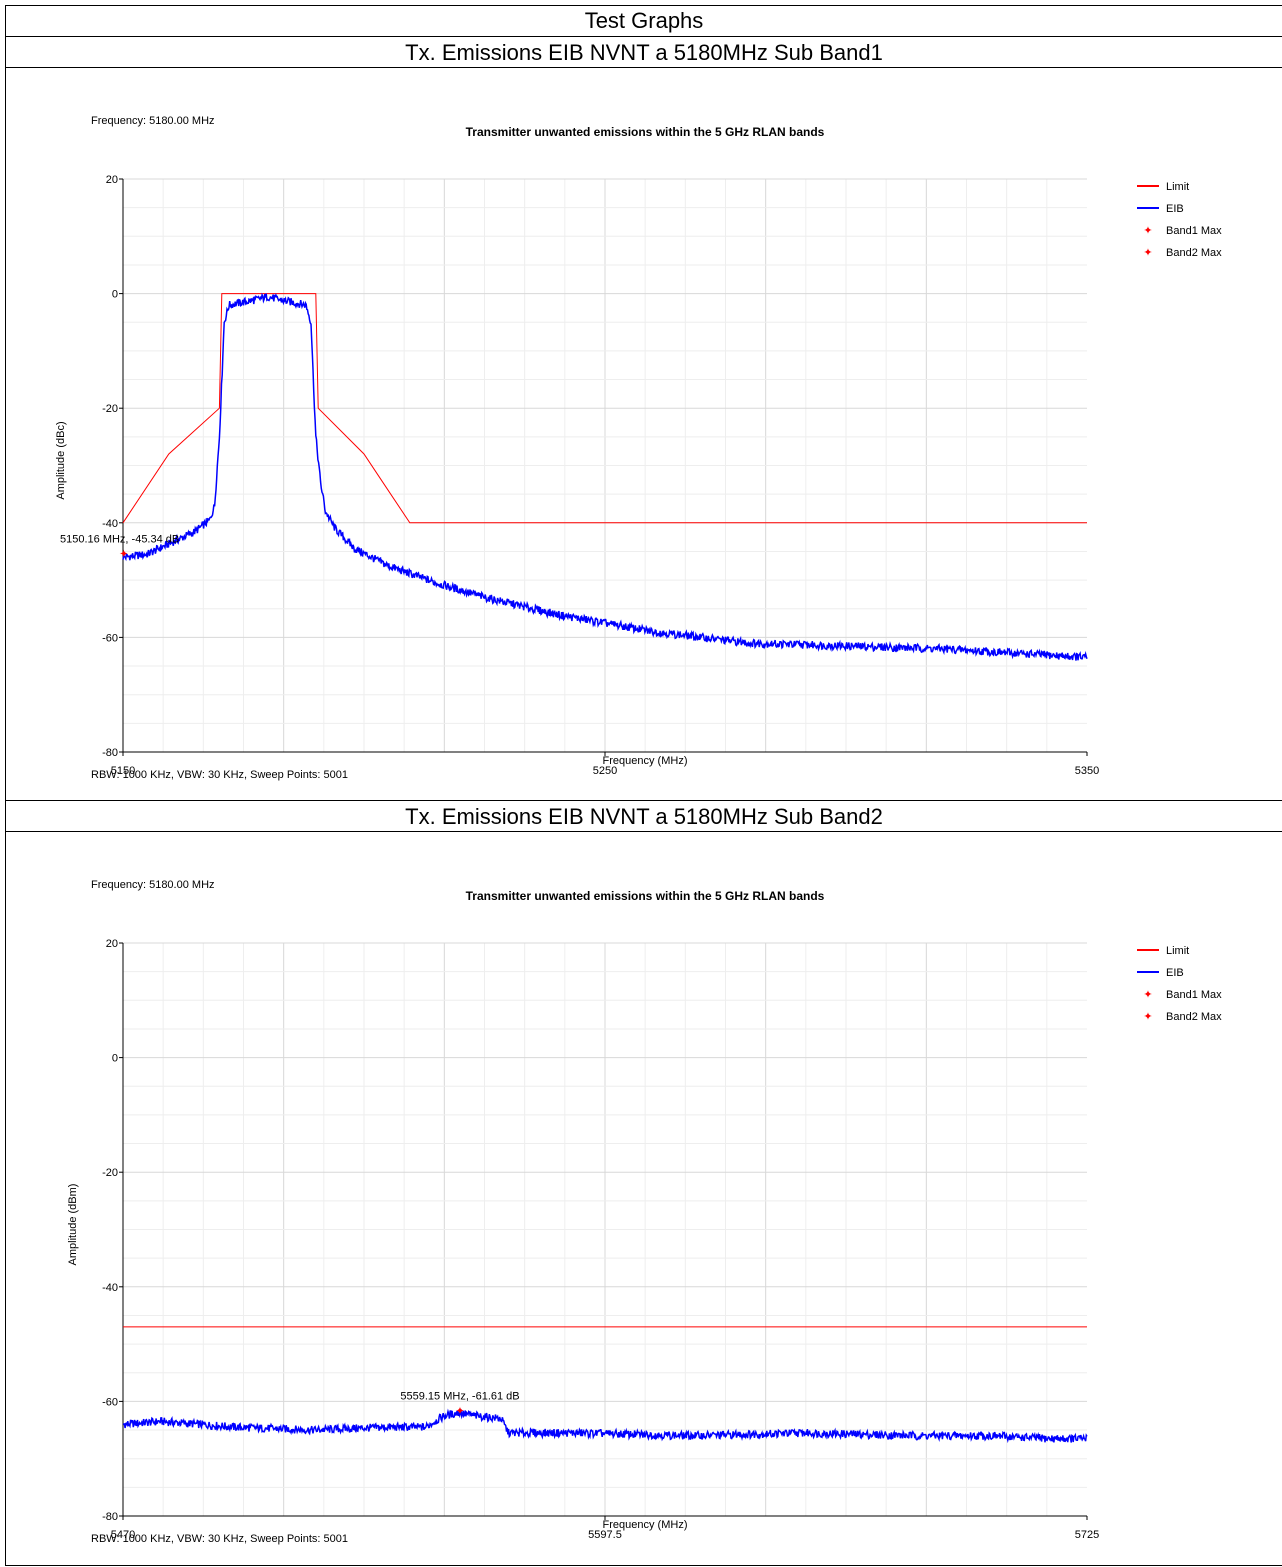 The height and width of the screenshot is (1567, 1282). I want to click on y-axis-label: Amplitude (dBc), so click(61, 460).